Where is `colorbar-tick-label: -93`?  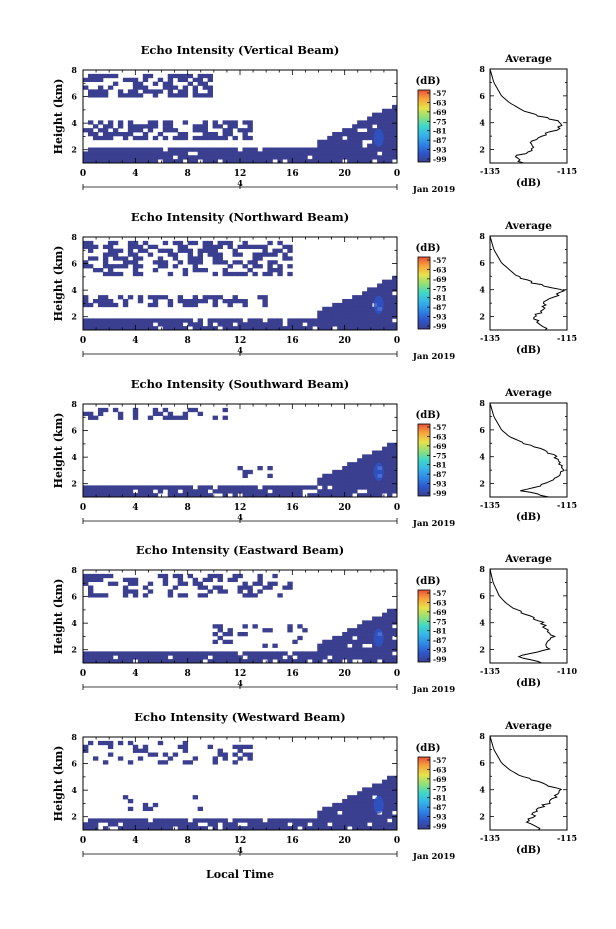
colorbar-tick-label: -93 is located at coordinates (440, 817).